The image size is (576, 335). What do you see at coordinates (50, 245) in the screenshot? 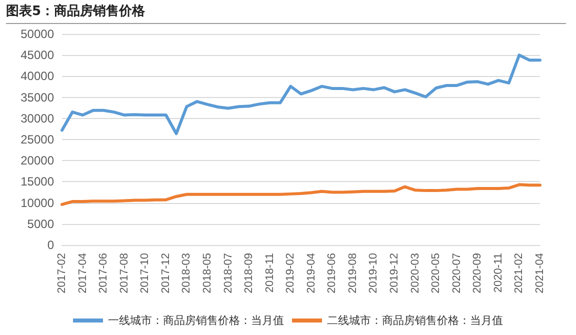
I see `y-tick-label: 0` at bounding box center [50, 245].